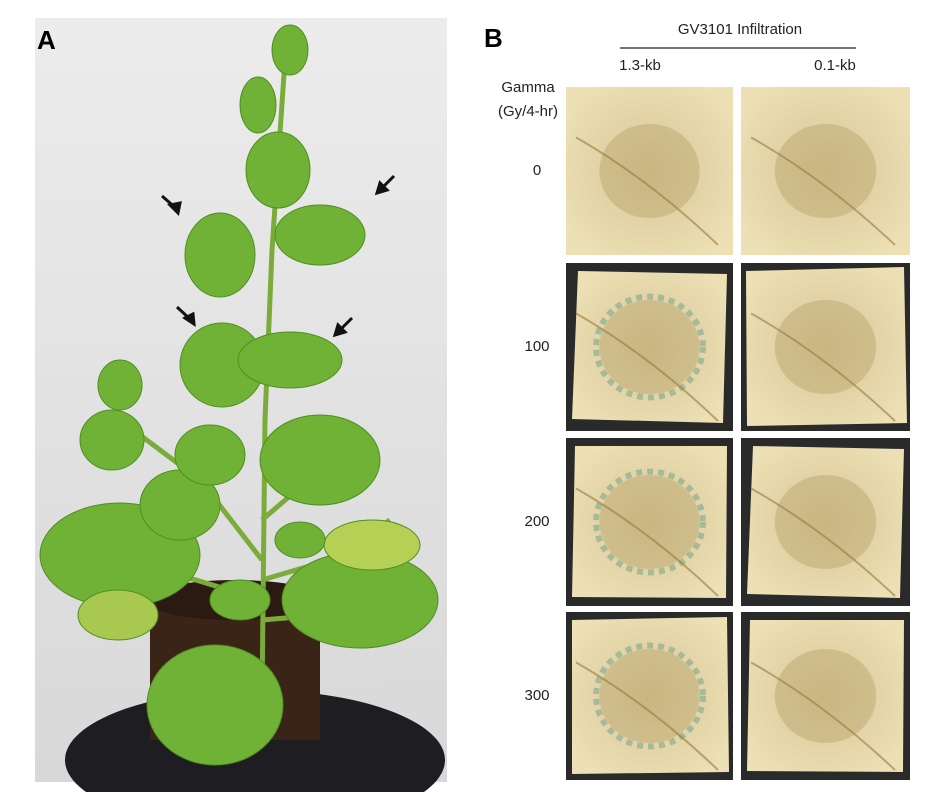  I want to click on row-axis-title: (Gy/4-hr), so click(528, 111).